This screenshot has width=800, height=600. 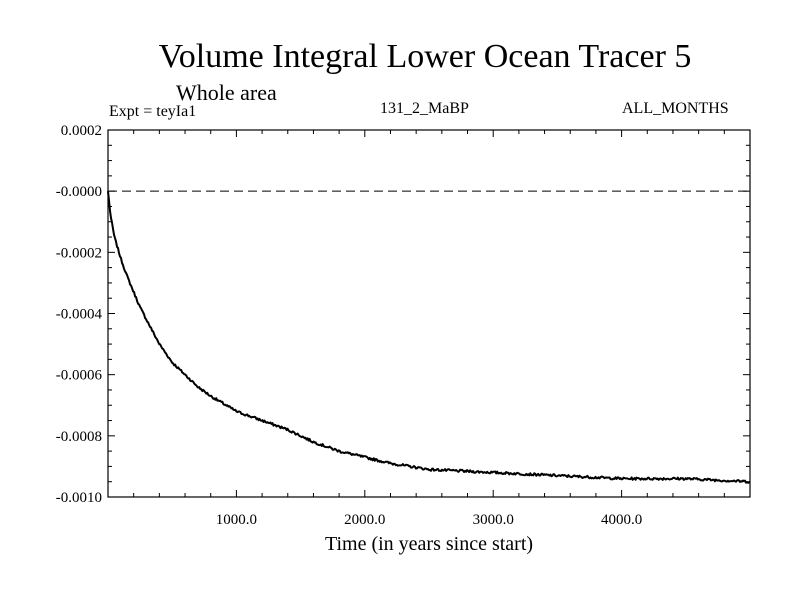 I want to click on y-tick-label: -0.0010, so click(x=79, y=498).